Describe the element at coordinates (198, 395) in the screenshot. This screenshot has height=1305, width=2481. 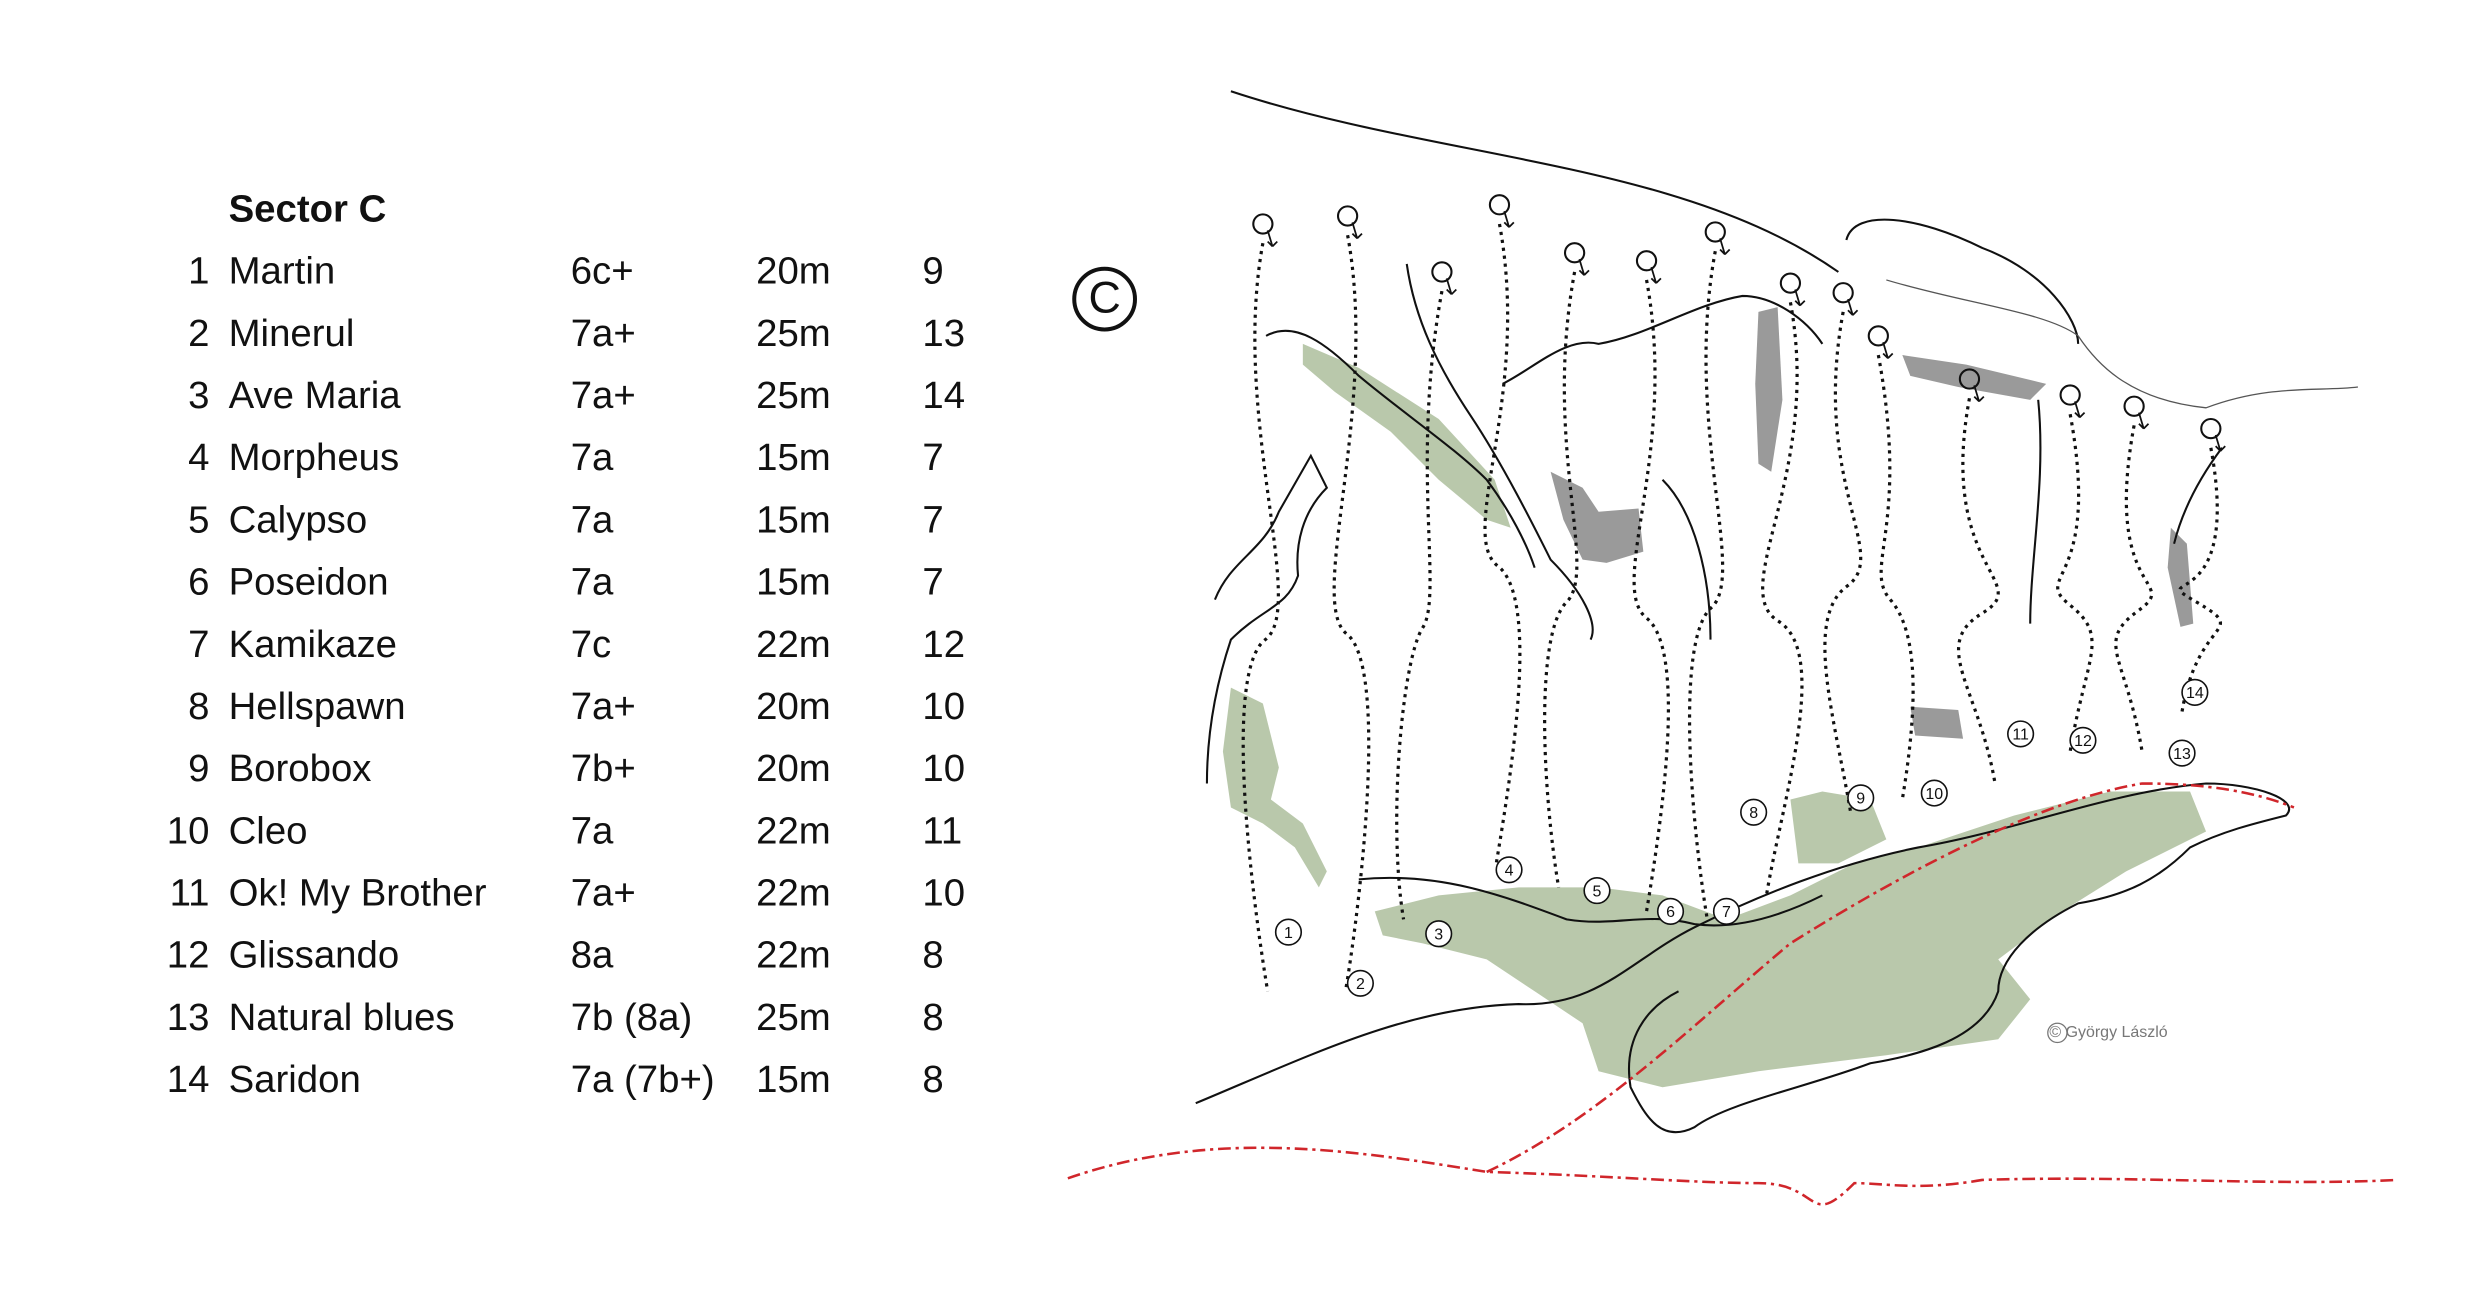
I see `route-number: 3` at that location.